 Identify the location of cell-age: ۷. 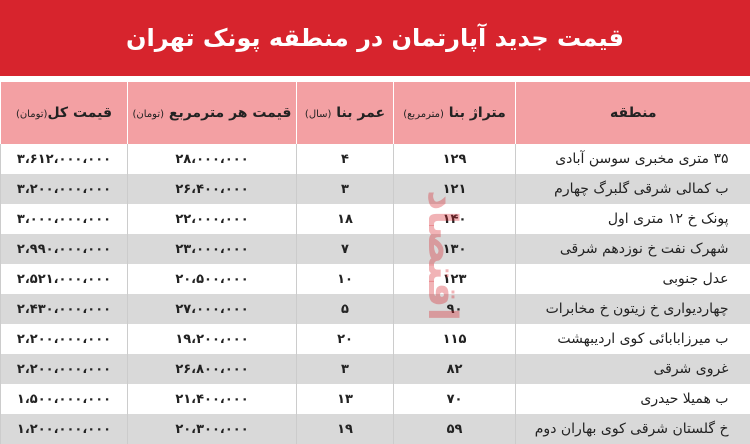
(345, 249).